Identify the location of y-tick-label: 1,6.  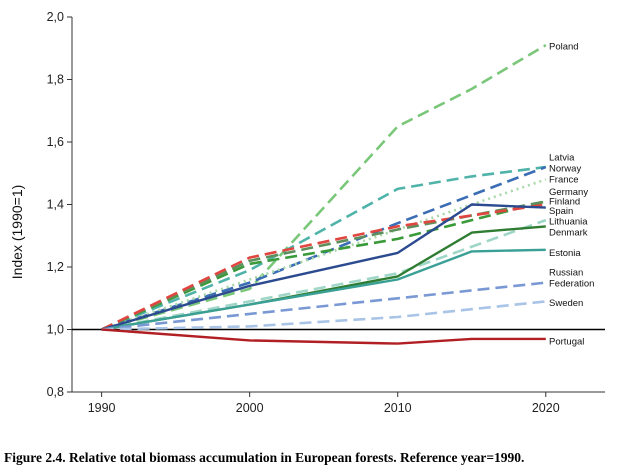
(55, 142).